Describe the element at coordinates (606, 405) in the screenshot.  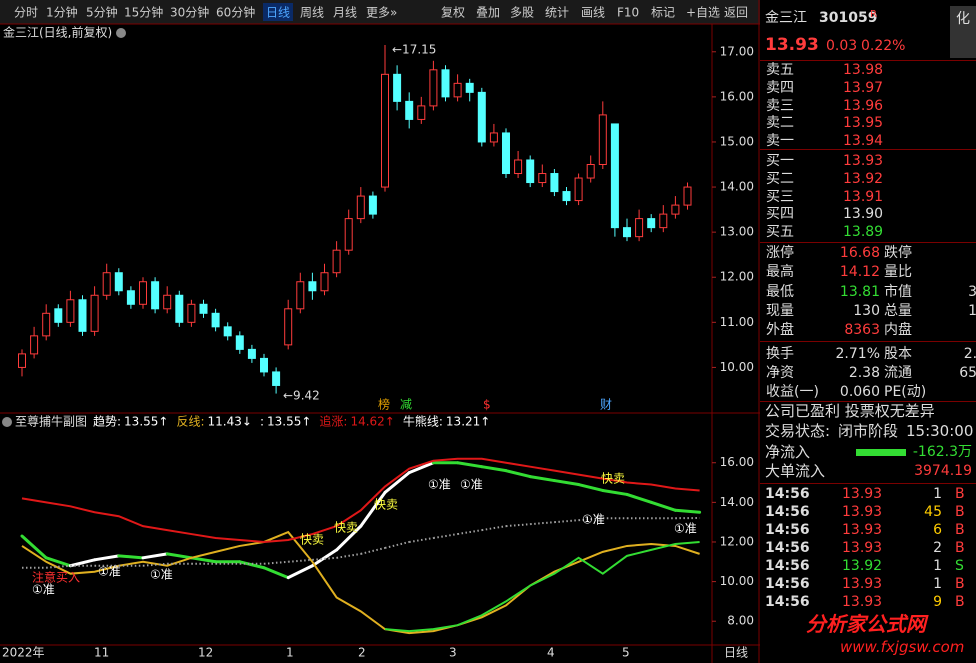
I see `event-marker: 财` at that location.